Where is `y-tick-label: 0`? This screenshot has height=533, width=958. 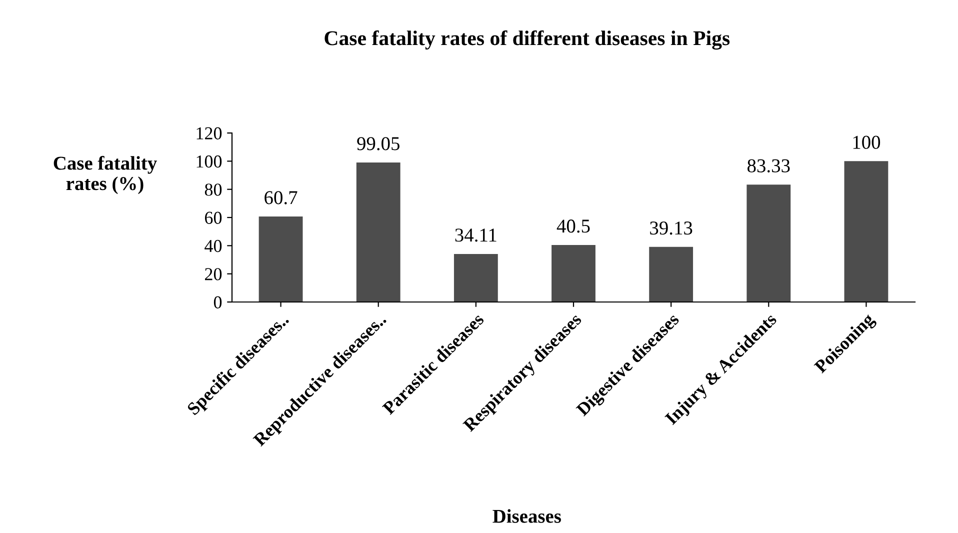 y-tick-label: 0 is located at coordinates (218, 302).